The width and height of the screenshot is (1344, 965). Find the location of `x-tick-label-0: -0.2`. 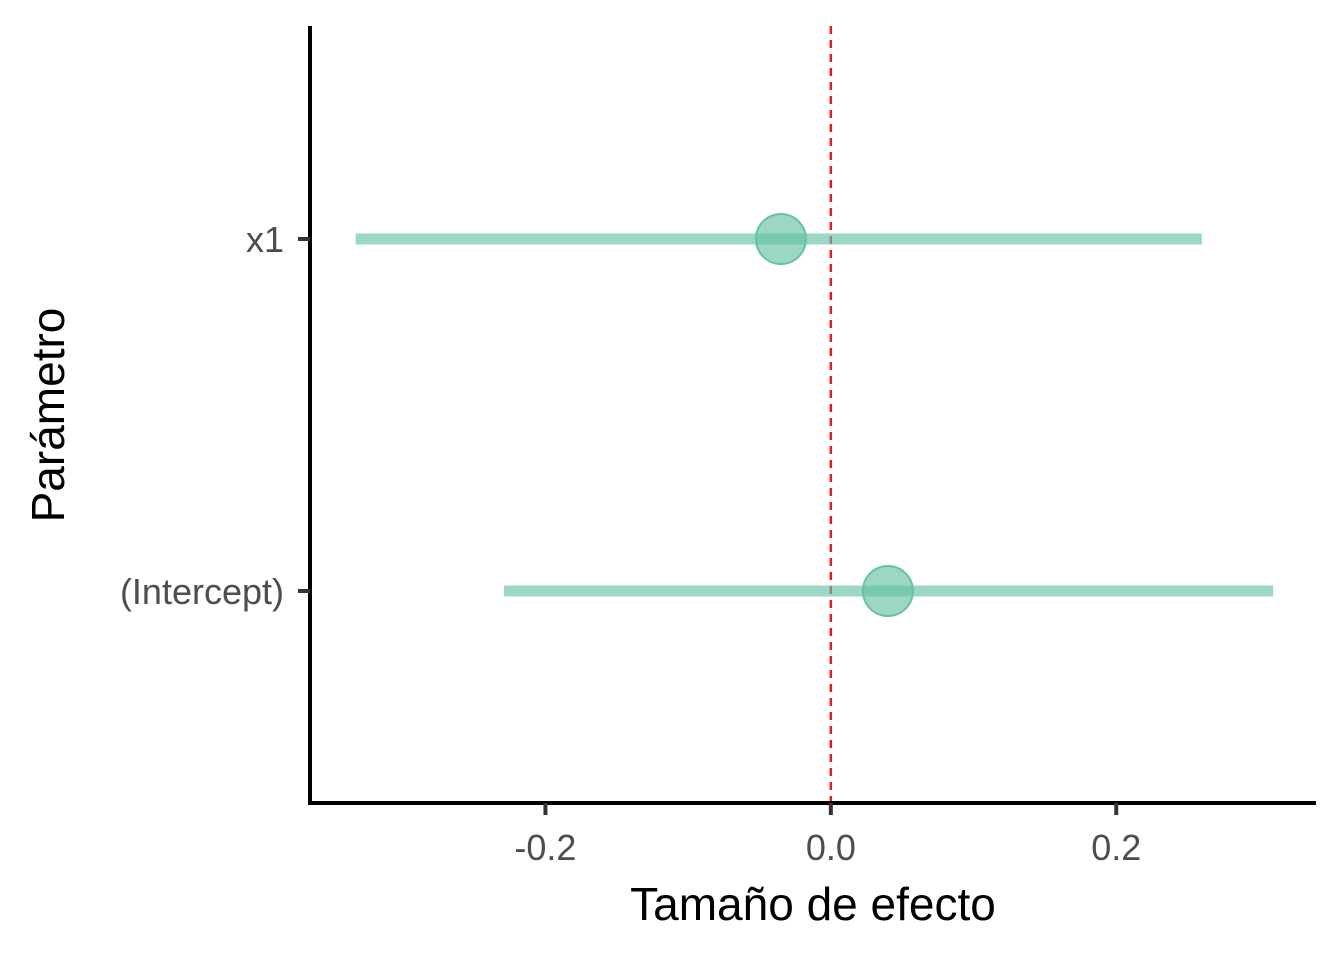

x-tick-label-0: -0.2 is located at coordinates (545, 847).